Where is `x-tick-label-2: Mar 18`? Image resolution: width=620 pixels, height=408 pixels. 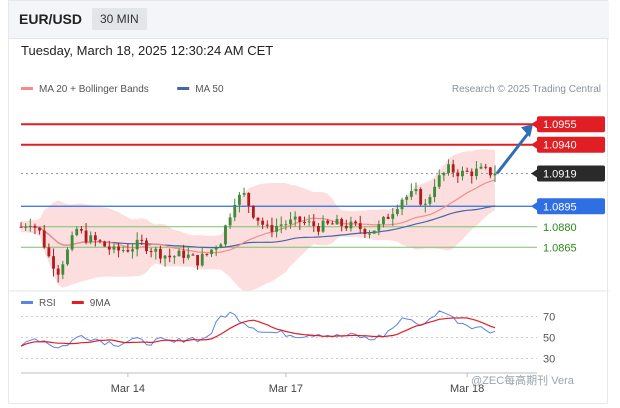 x-tick-label-2: Mar 18 is located at coordinates (467, 389).